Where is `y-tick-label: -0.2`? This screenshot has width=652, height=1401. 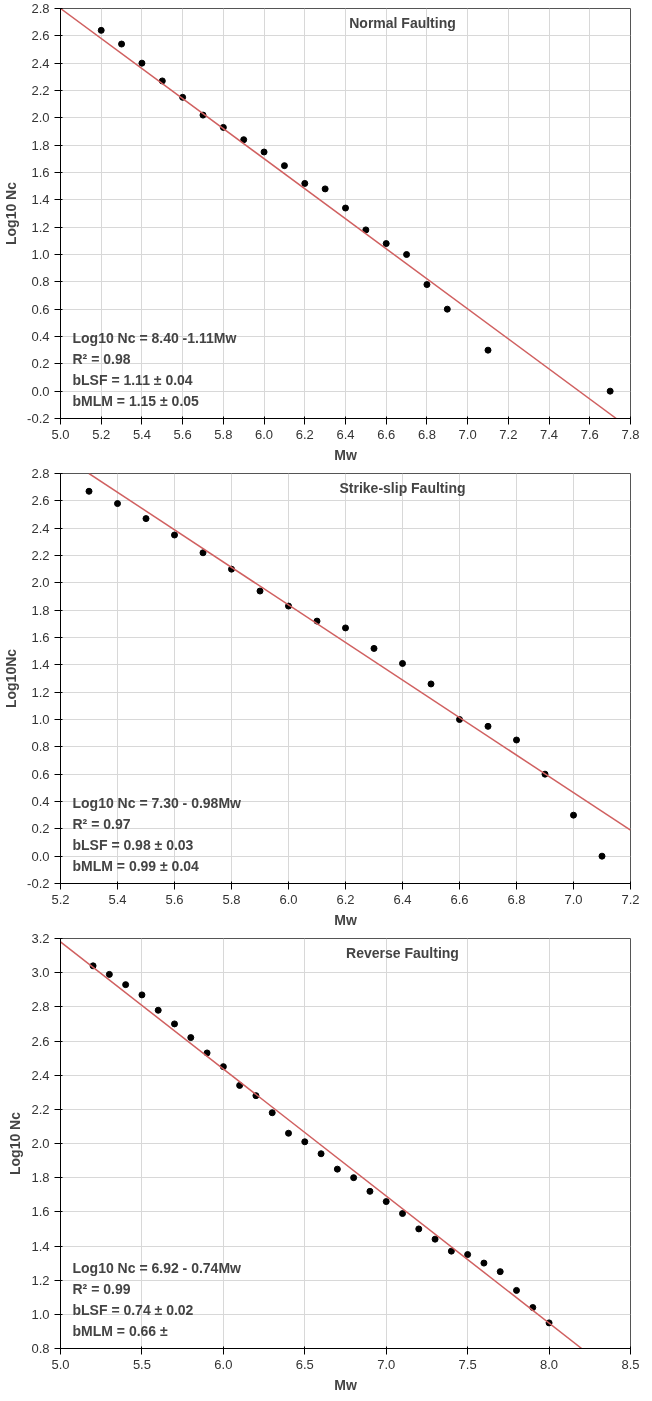 y-tick-label: -0.2 is located at coordinates (38, 418).